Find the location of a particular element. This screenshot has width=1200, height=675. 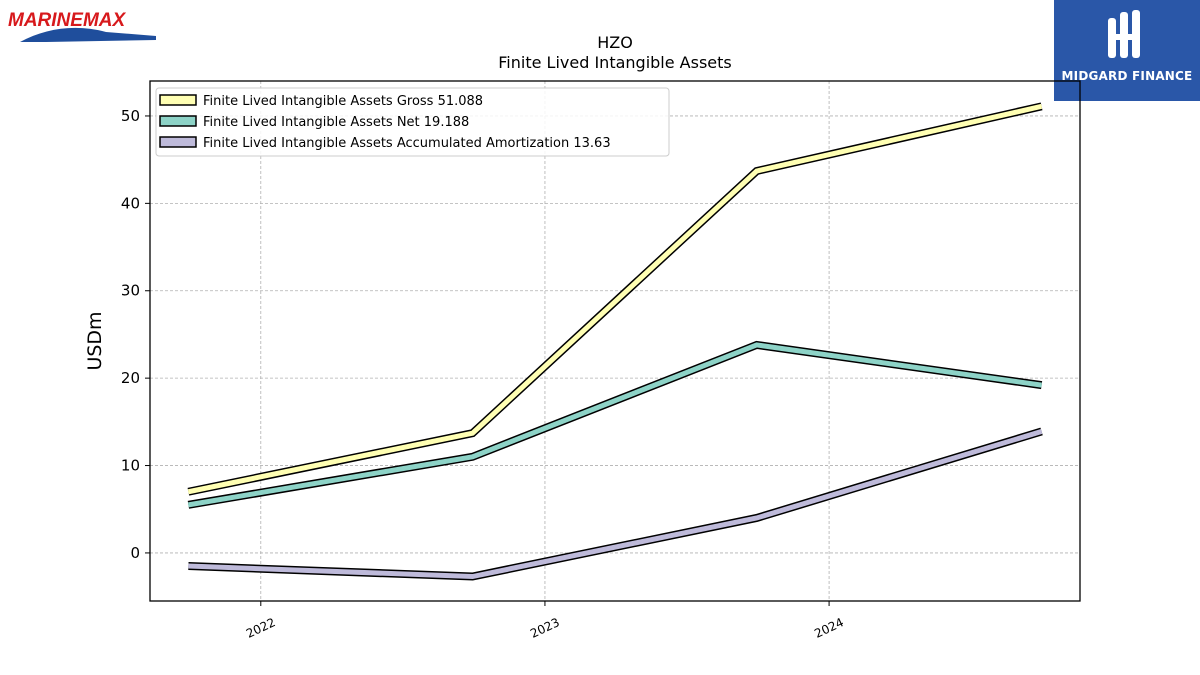

x-tick-label: 2024 is located at coordinates (829, 628).